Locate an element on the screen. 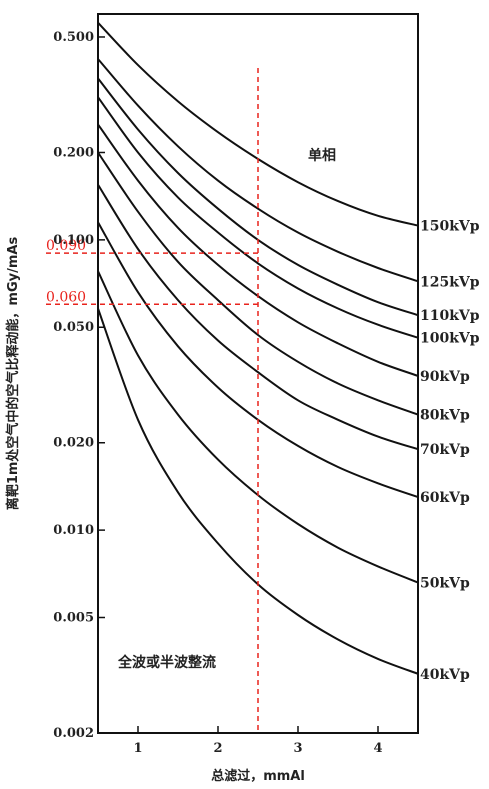 This screenshot has width=489, height=789. y-tick-label: 0.010 is located at coordinates (73, 530).